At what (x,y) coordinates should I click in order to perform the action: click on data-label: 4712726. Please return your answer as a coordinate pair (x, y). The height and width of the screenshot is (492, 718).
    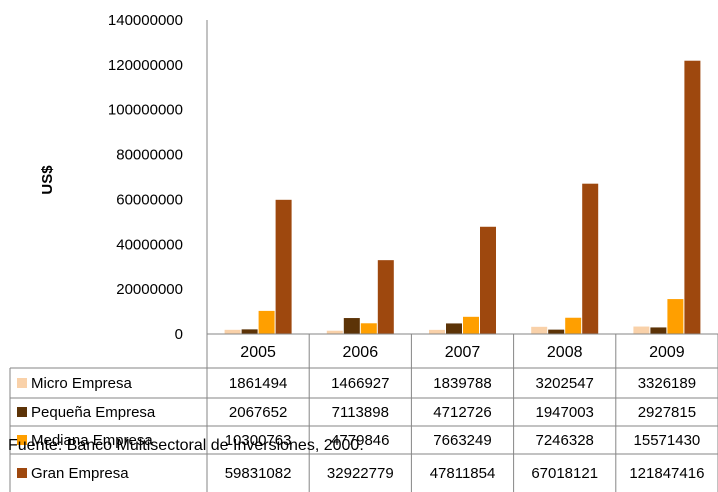
    Looking at the image, I should click on (462, 412).